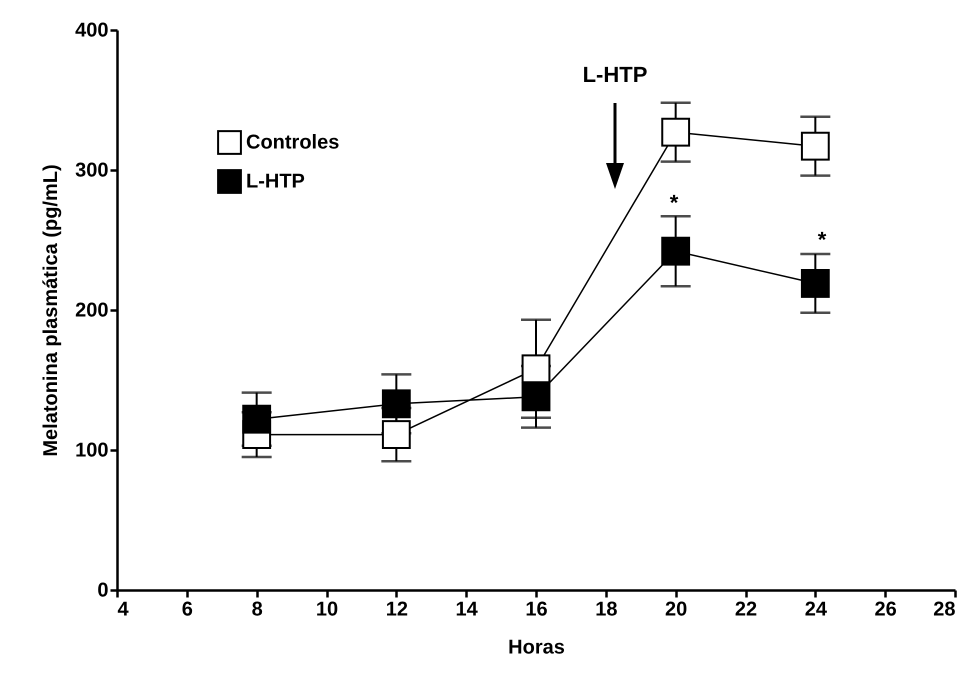 The height and width of the screenshot is (680, 978). Describe the element at coordinates (91, 171) in the screenshot. I see `y-tick-label: 300` at that location.